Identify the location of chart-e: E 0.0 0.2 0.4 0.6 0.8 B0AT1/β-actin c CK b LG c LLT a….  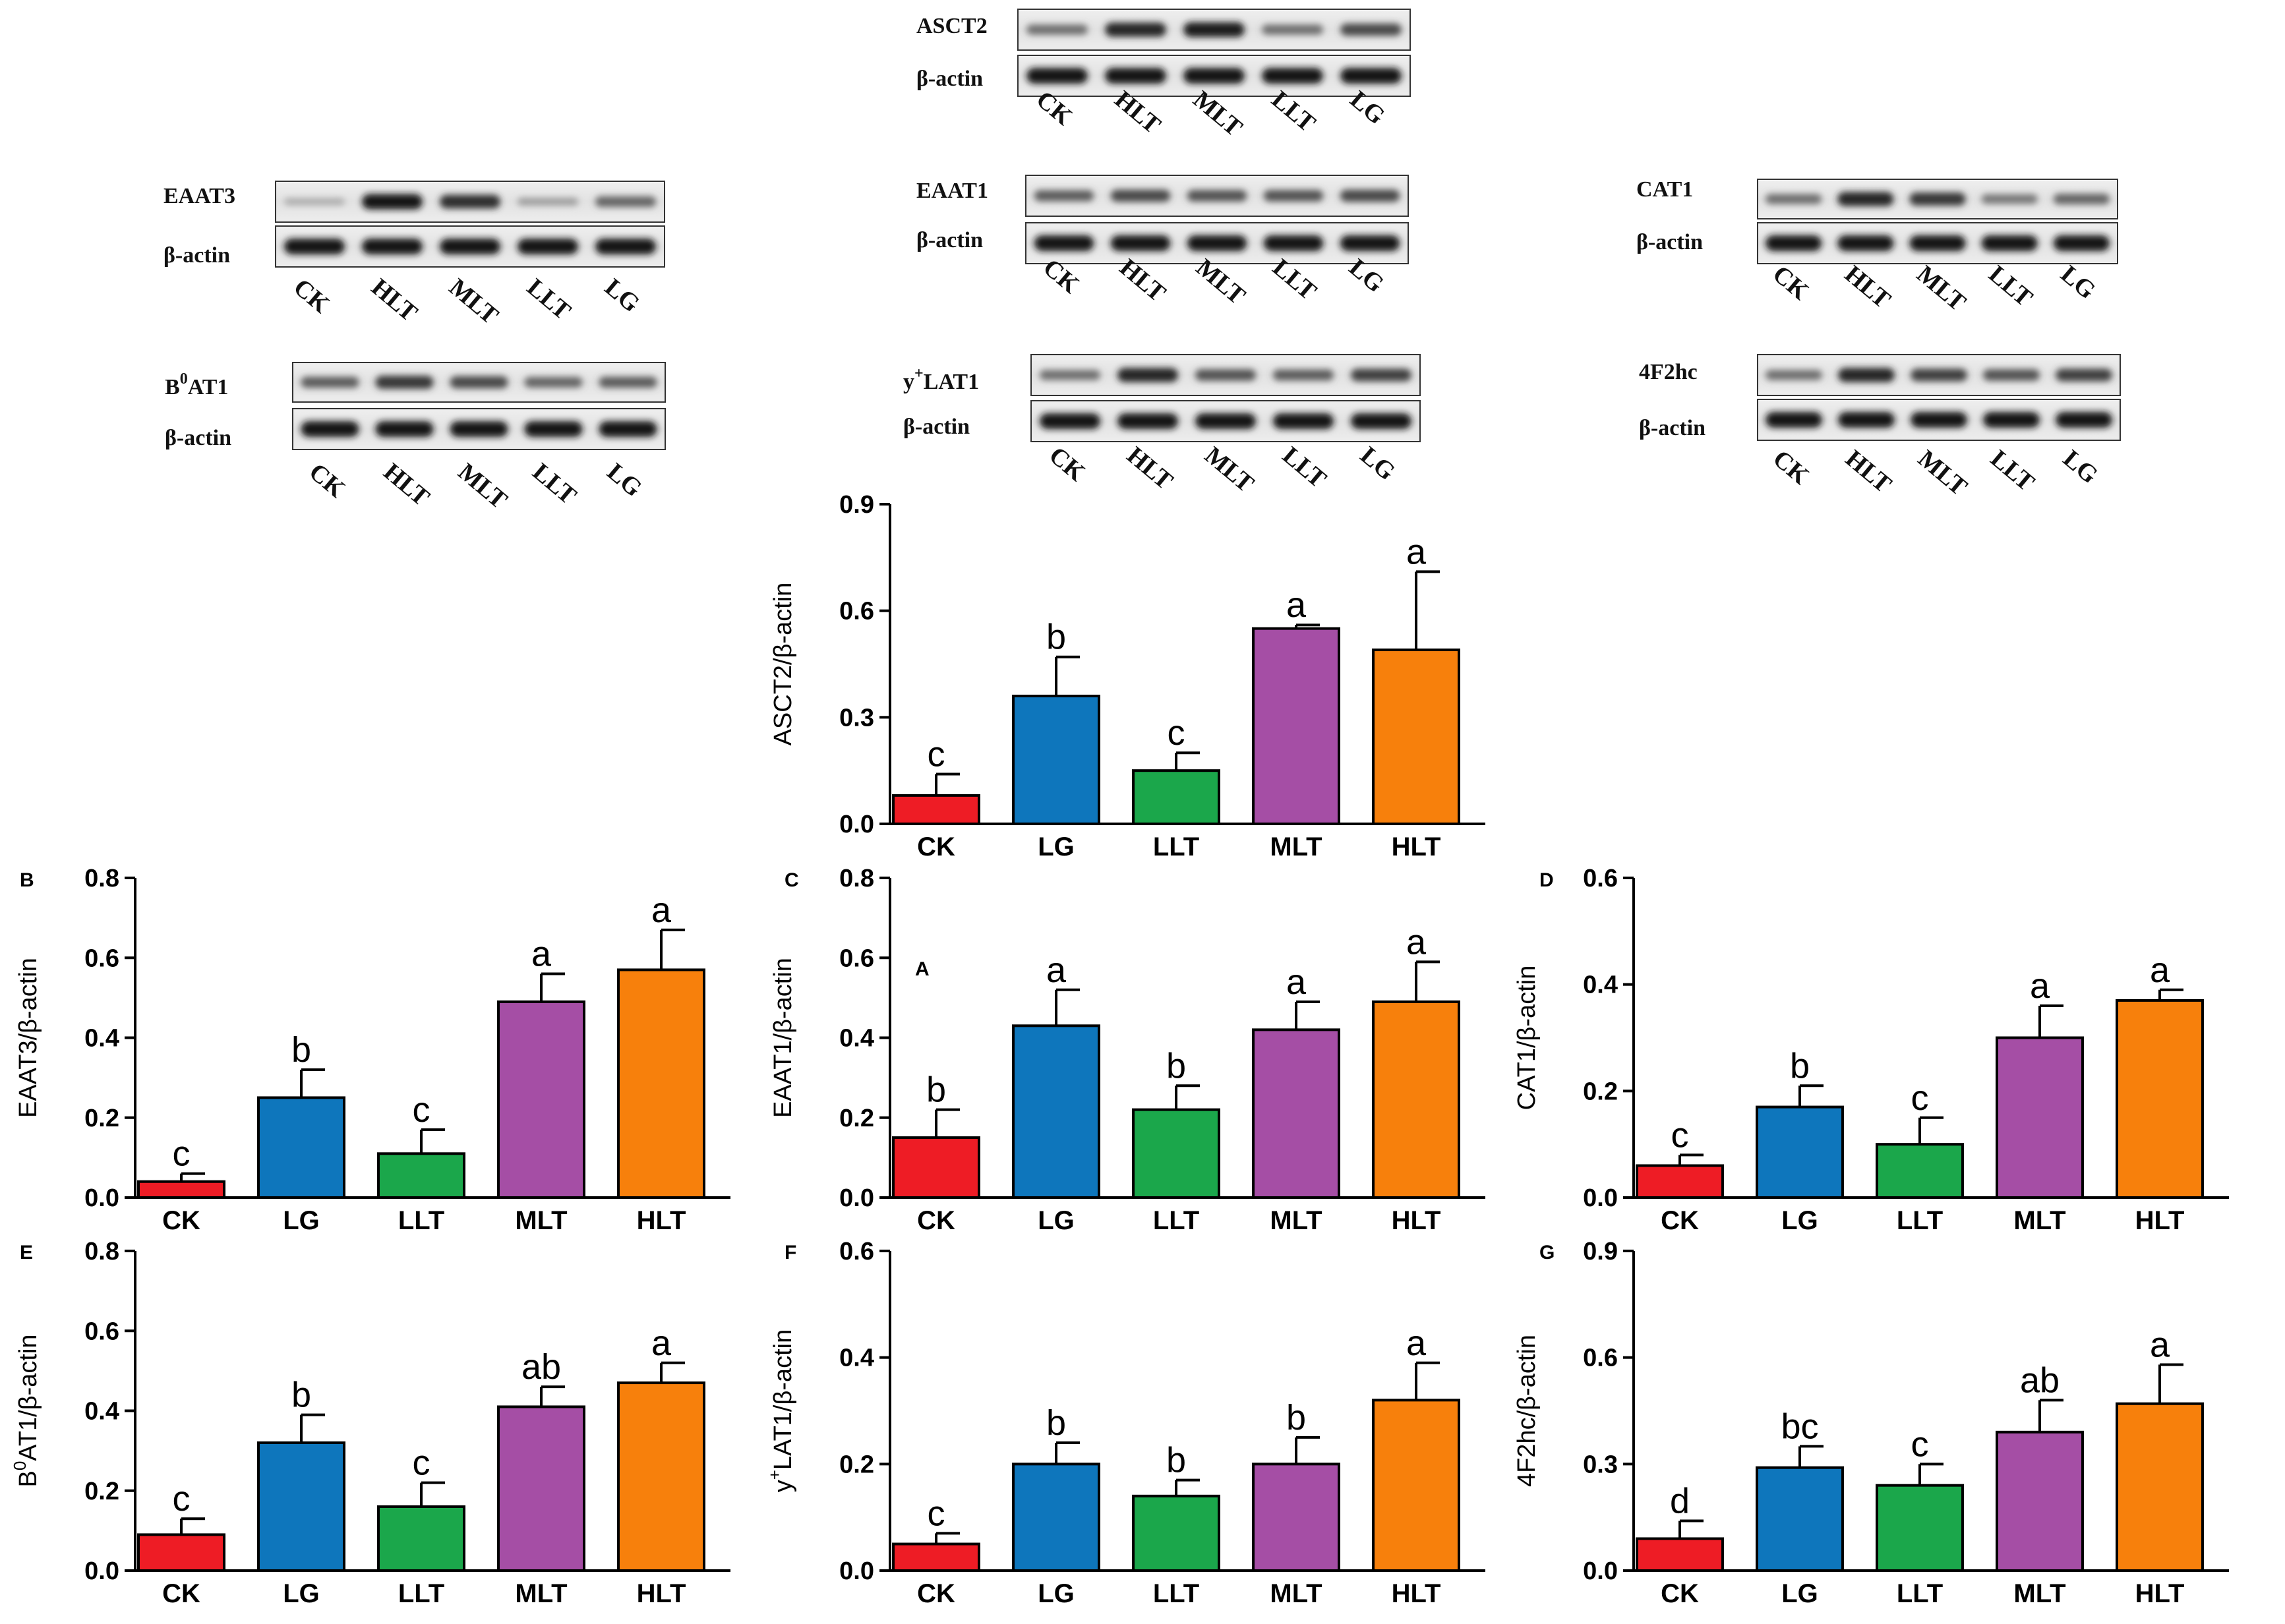
(370, 1423).